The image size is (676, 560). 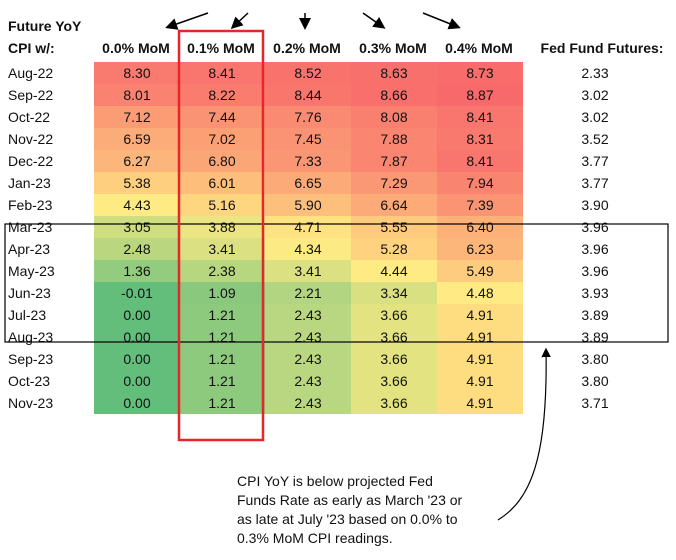 What do you see at coordinates (307, 48) in the screenshot?
I see `column-header: 0.2% MoM` at bounding box center [307, 48].